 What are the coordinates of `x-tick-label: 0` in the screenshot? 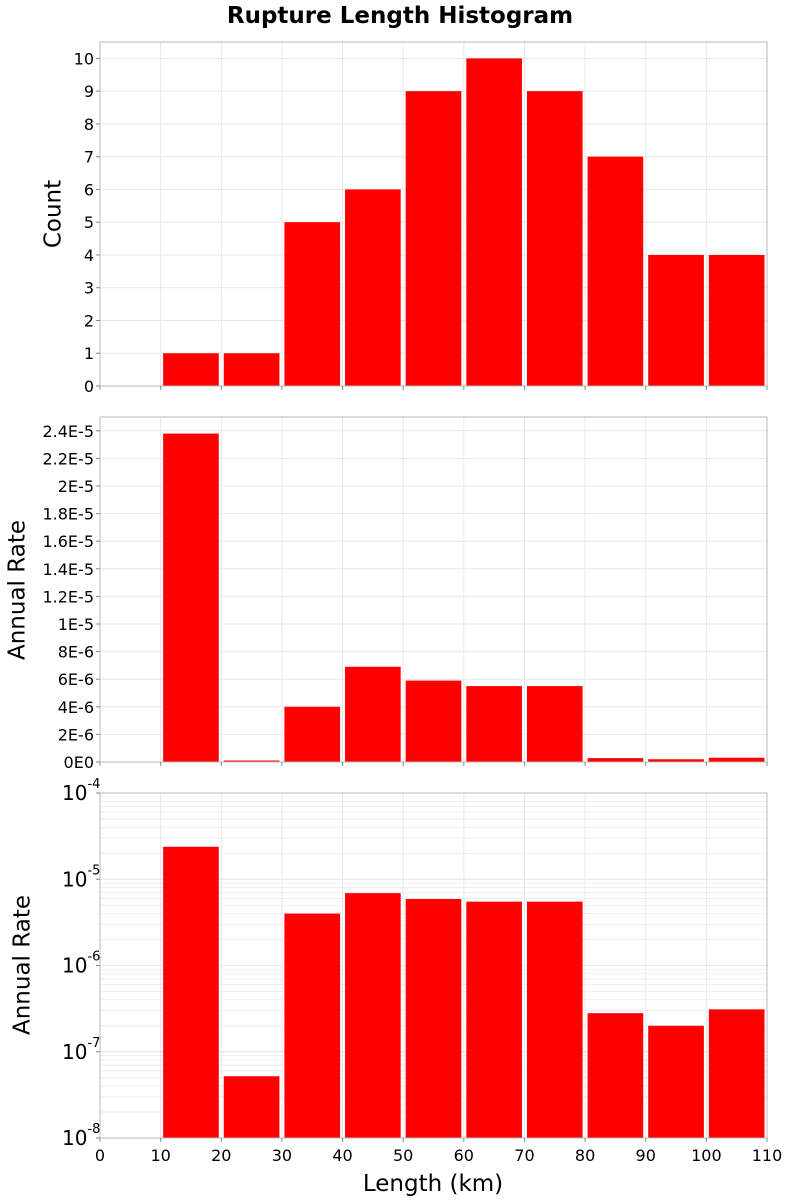 It's located at (100, 1155).